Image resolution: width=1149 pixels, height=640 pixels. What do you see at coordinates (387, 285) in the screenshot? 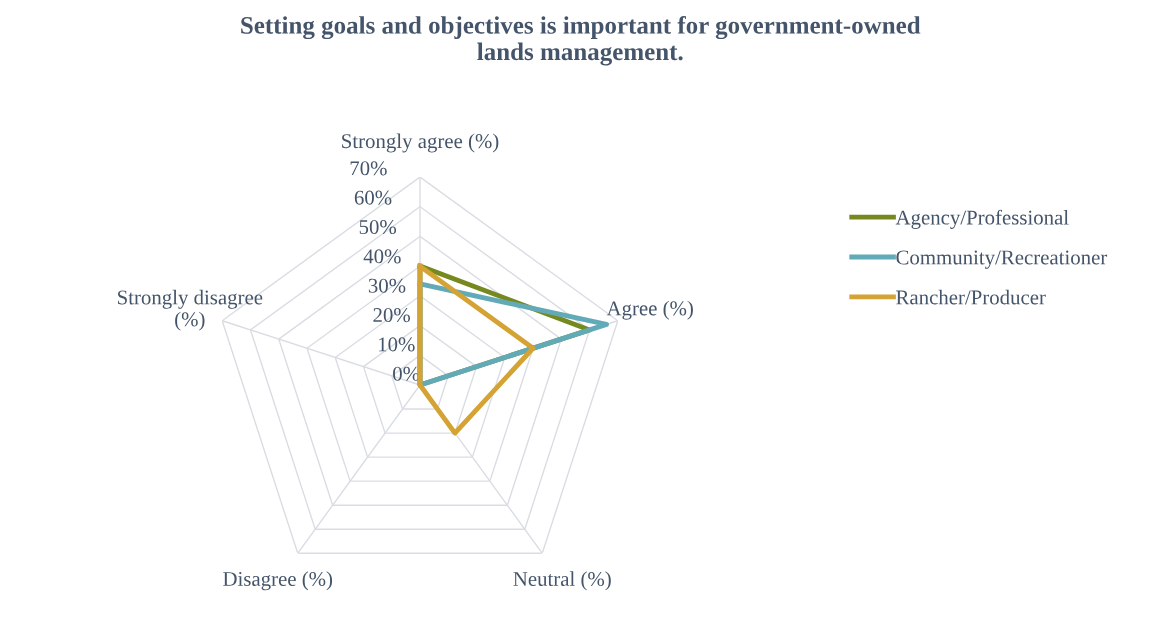
I see `y-tick-label: 30%` at bounding box center [387, 285].